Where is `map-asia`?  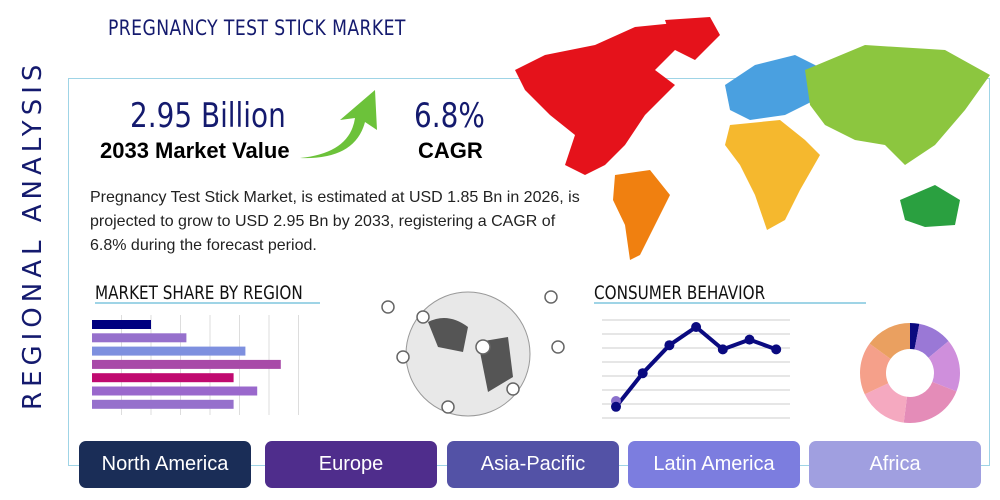 map-asia is located at coordinates (897, 105).